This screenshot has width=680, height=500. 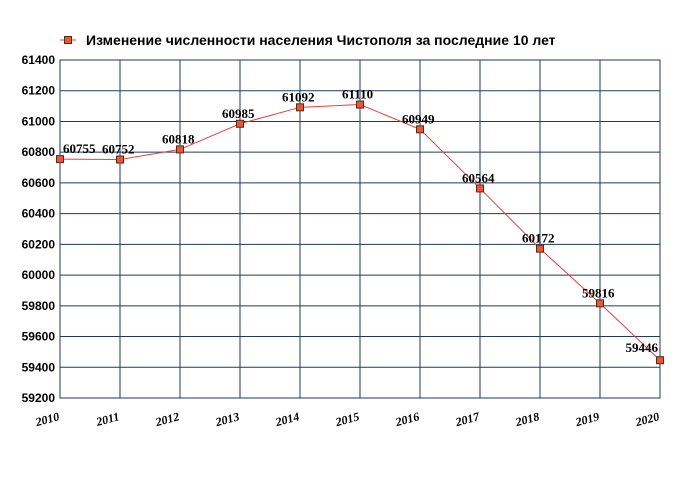 What do you see at coordinates (598, 292) in the screenshot?
I see `data-label: 59816` at bounding box center [598, 292].